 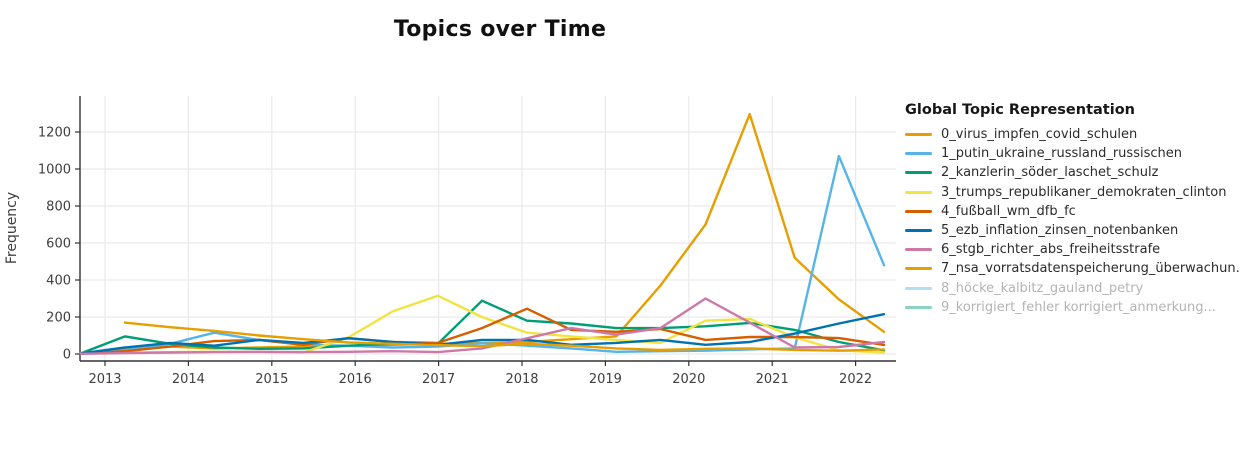 I want to click on x-tick-label: 2017, so click(x=438, y=379).